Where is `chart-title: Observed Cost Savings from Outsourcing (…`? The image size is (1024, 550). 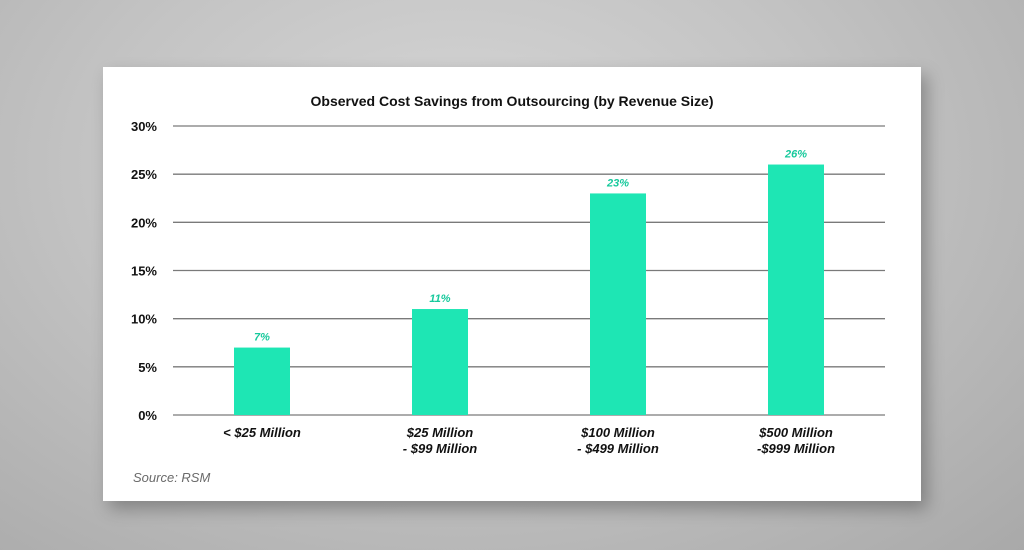 chart-title: Observed Cost Savings from Outsourcing (… is located at coordinates (512, 101).